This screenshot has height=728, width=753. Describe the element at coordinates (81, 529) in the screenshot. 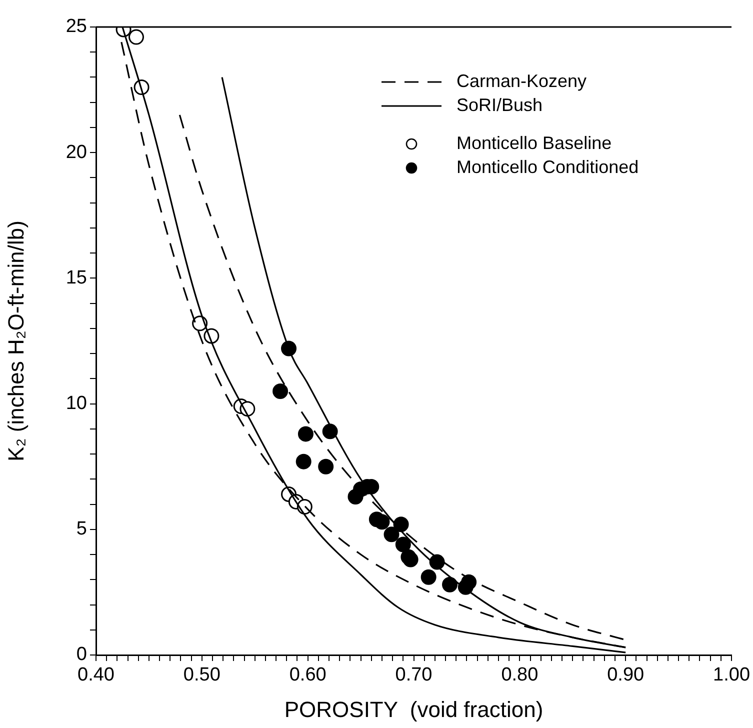

I see `y-tick-label: 5` at that location.